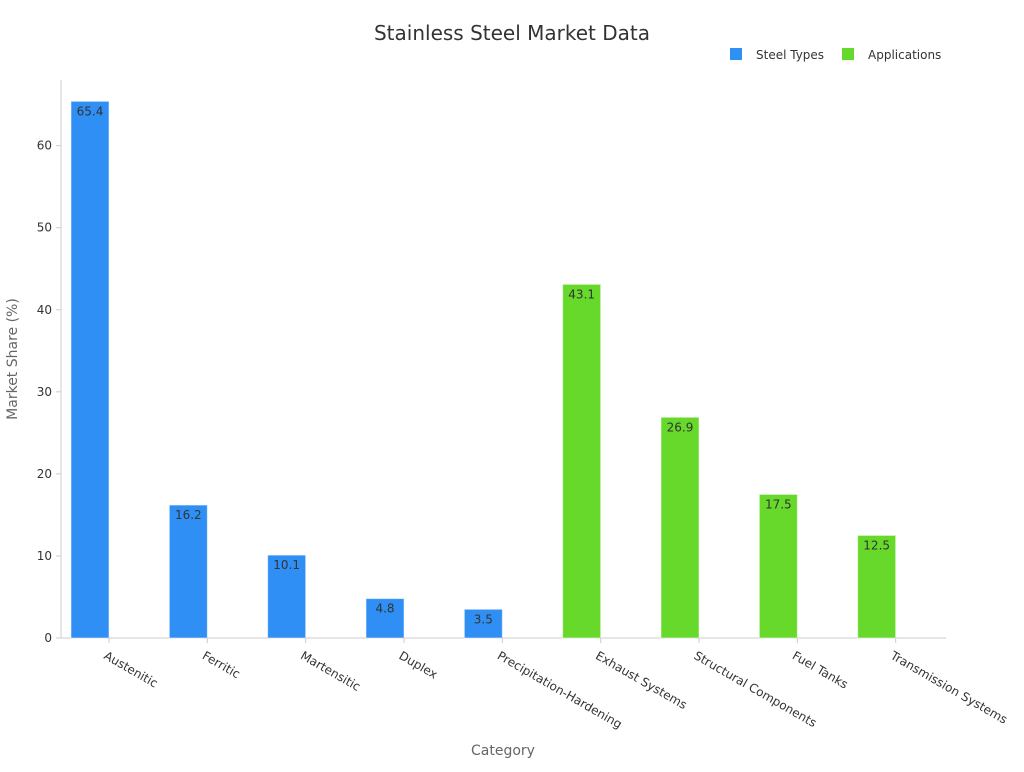 This screenshot has height=772, width=1024. Describe the element at coordinates (876, 545) in the screenshot. I see `bar-value-label: 12.5` at that location.